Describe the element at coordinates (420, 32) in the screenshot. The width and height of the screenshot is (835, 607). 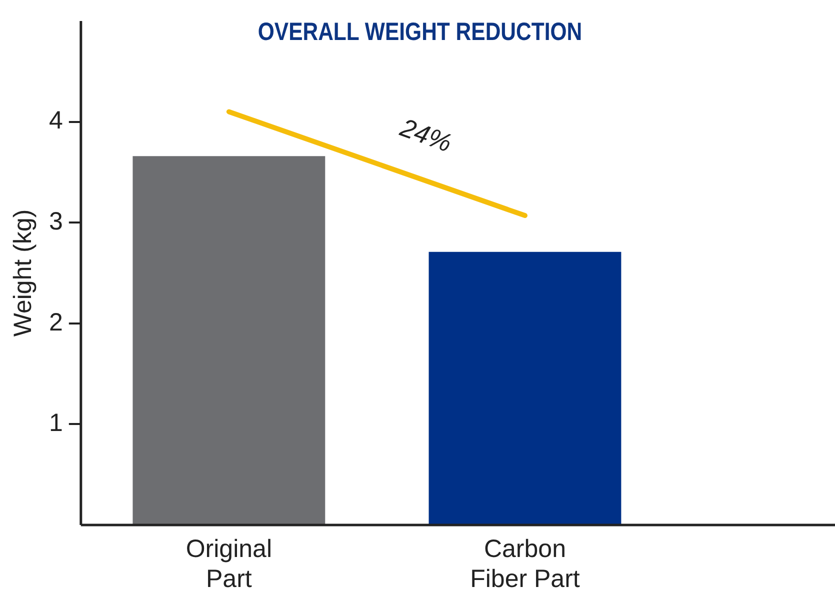
I see `chart-title: OVERALL WEIGHT REDUCTION` at that location.